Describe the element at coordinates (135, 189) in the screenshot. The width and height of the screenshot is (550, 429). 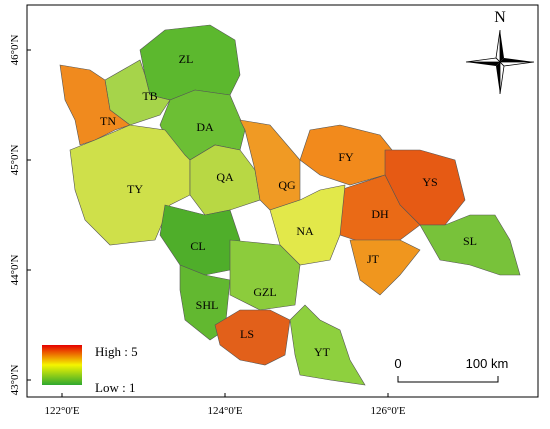
I see `region-label: TY` at that location.